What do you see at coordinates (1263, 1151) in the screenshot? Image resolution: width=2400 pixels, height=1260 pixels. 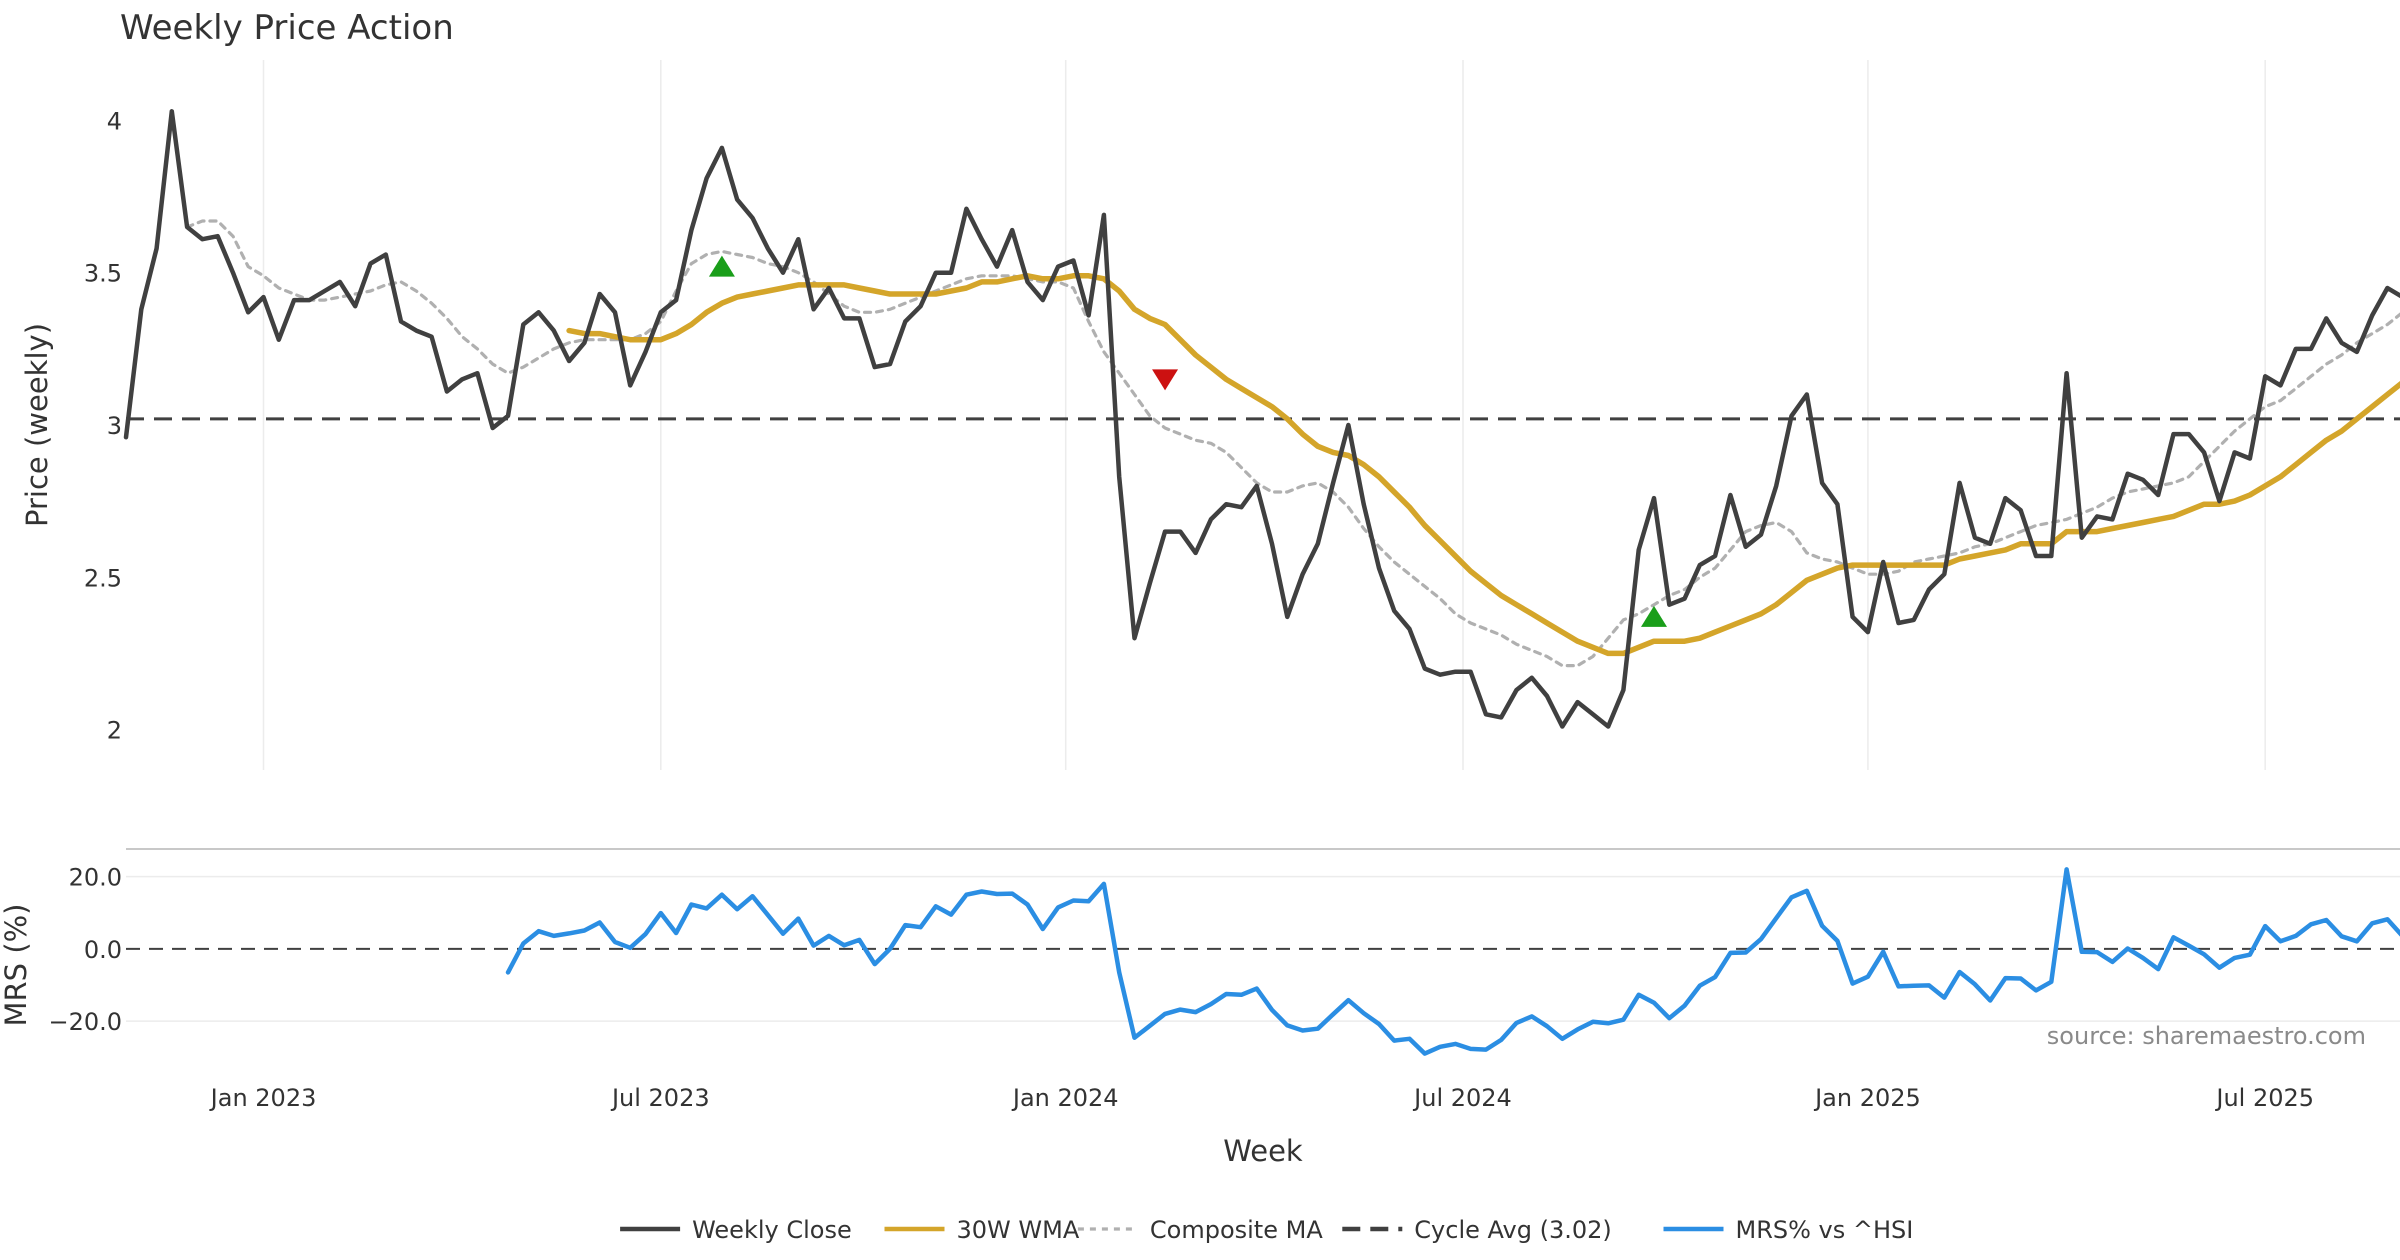 I see `x-axis-title: Week` at bounding box center [1263, 1151].